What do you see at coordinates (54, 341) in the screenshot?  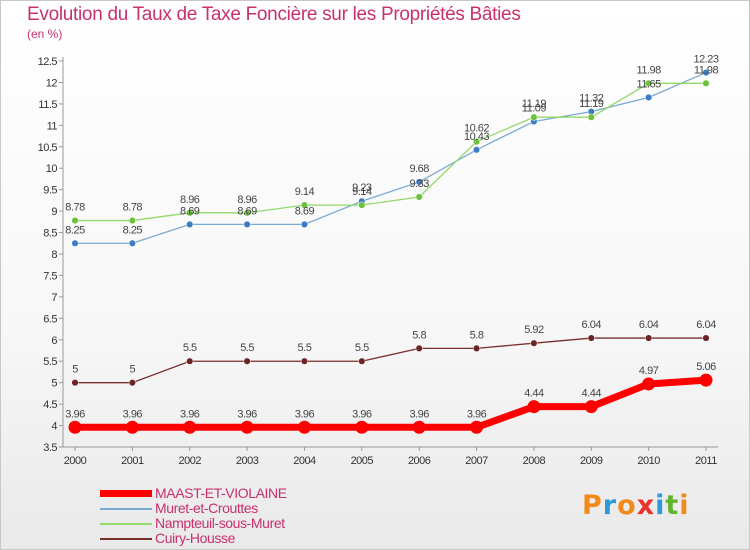 I see `y-tick-label: 6` at bounding box center [54, 341].